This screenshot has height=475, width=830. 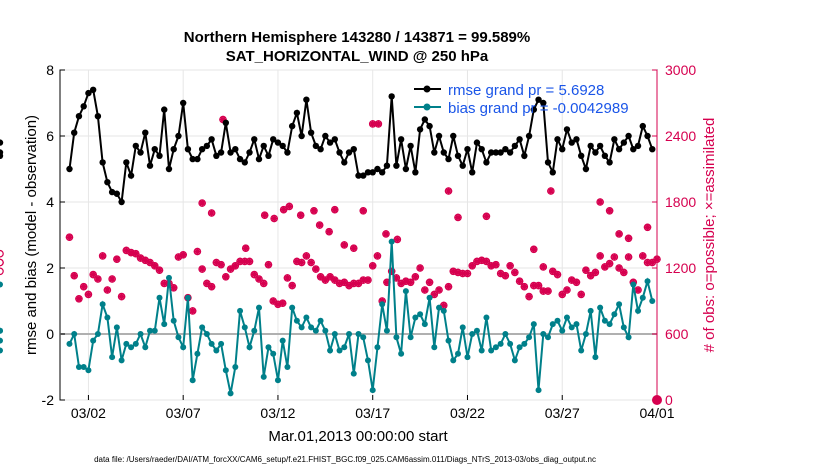 What do you see at coordinates (357, 56) in the screenshot?
I see `chart-subtitle: SAT_HORIZONTAL_WIND @ 250 hPa` at bounding box center [357, 56].